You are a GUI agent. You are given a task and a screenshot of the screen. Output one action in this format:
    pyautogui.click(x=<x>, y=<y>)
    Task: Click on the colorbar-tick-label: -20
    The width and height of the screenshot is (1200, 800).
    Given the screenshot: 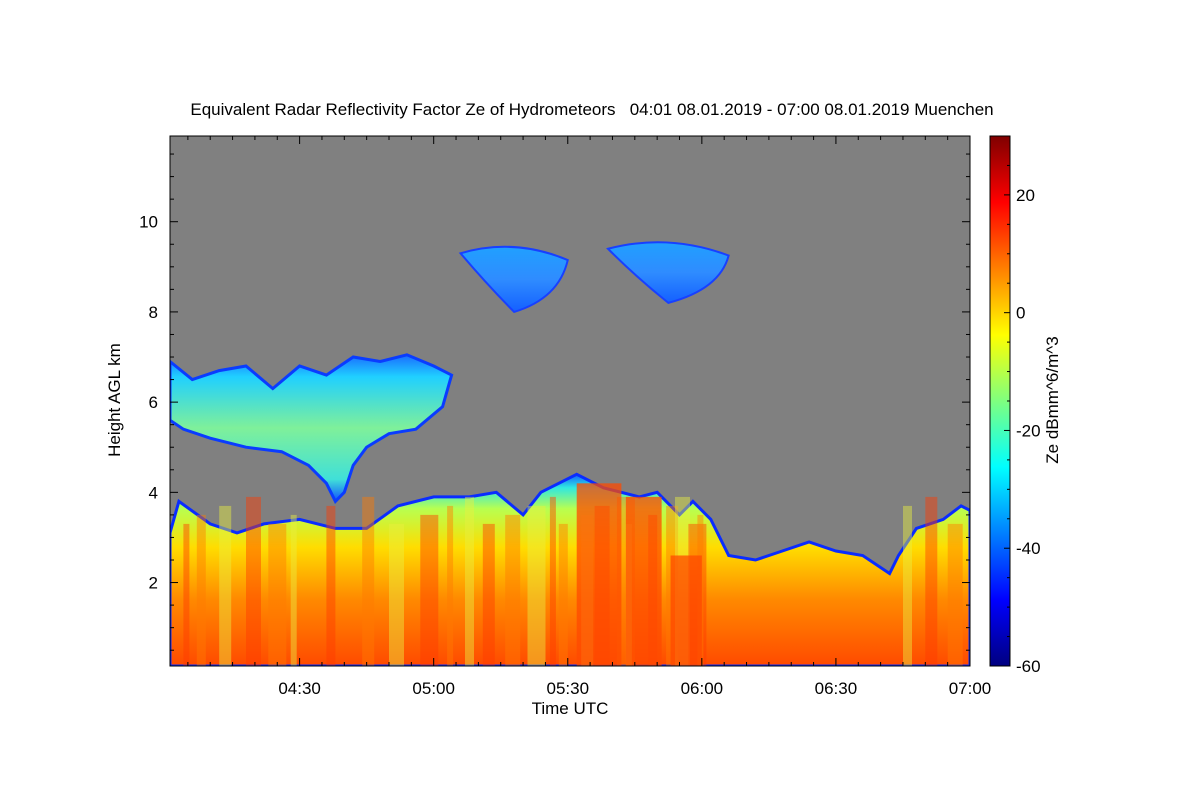 What is the action you would take?
    pyautogui.click(x=1028, y=430)
    